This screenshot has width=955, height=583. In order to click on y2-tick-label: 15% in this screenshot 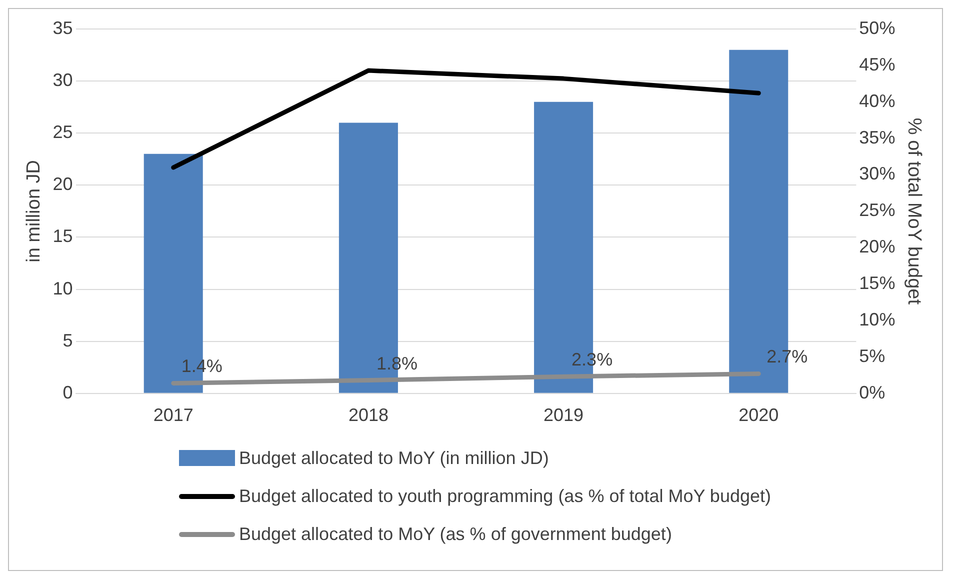, I will do `click(877, 283)`.